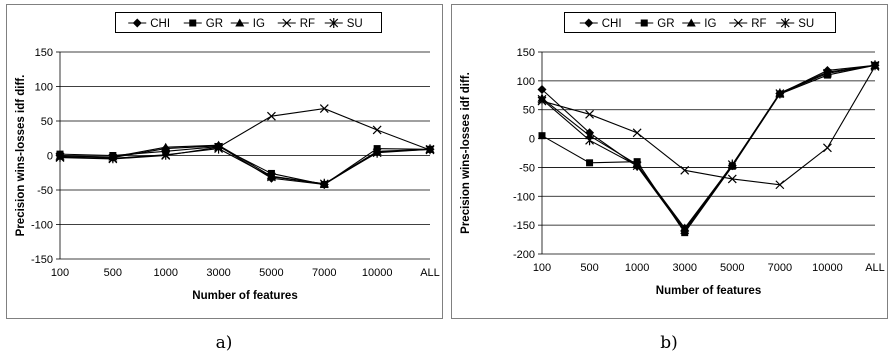 This screenshot has height=358, width=890. What do you see at coordinates (224, 343) in the screenshot?
I see `panel-caption: a)` at bounding box center [224, 343].